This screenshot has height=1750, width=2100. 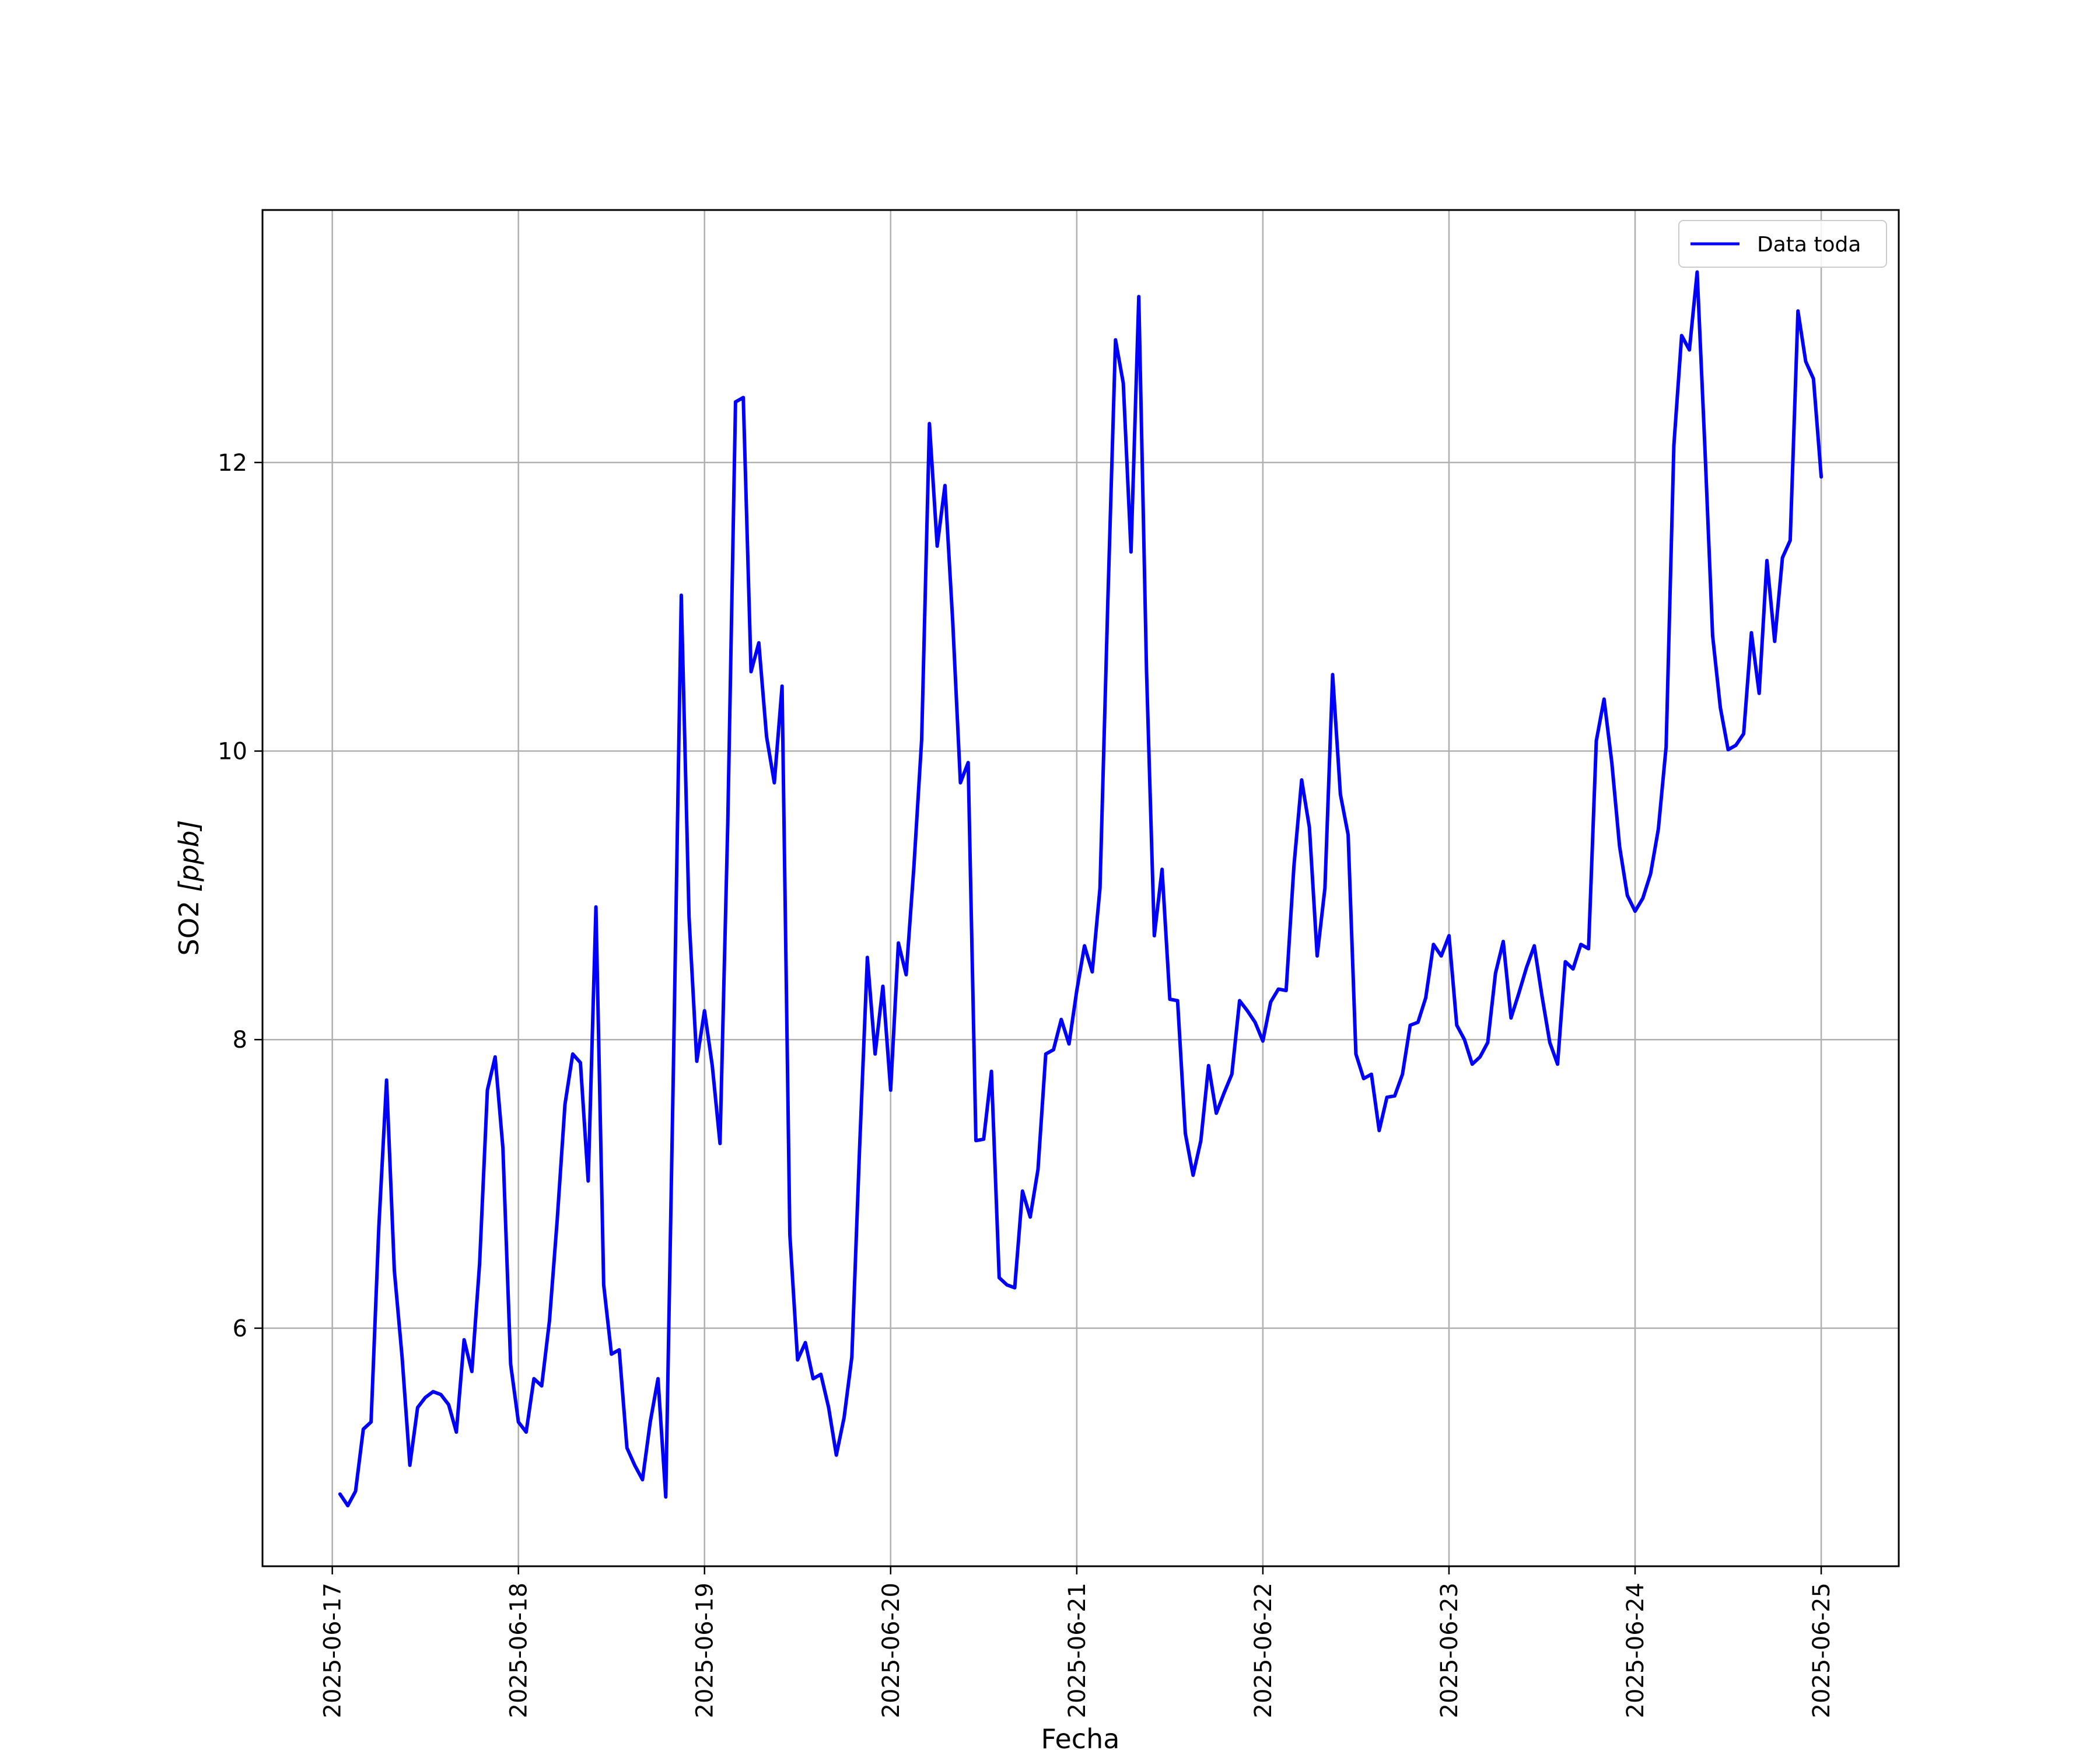 I want to click on x-tick-label: 2025-06-23, so click(x=1449, y=1650).